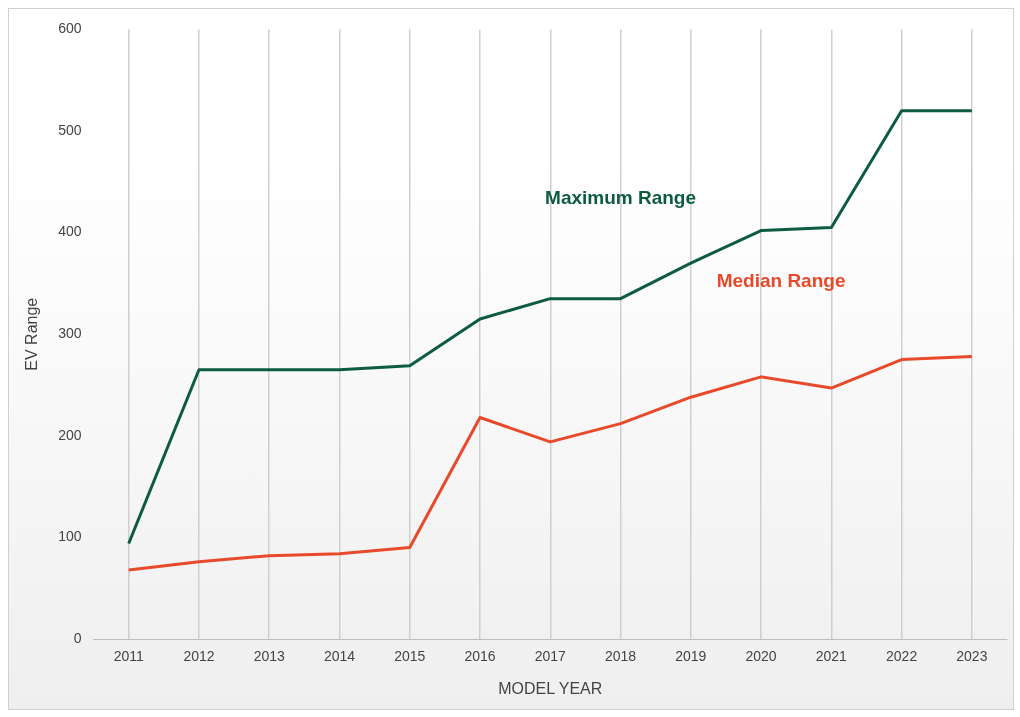 Image resolution: width=1020 pixels, height=717 pixels. I want to click on text: Maximum Range, so click(621, 197).